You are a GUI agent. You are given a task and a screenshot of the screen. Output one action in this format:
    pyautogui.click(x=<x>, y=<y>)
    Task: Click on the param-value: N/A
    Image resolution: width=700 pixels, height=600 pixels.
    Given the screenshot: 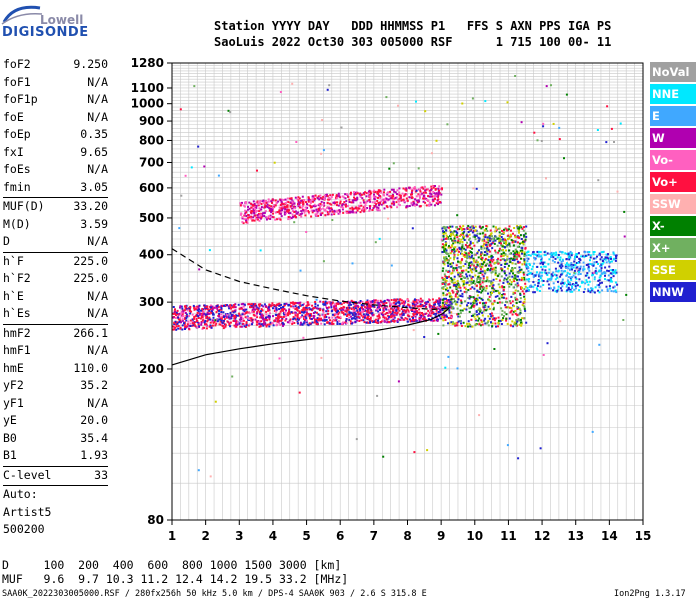 What is the action you would take?
    pyautogui.click(x=97, y=241)
    